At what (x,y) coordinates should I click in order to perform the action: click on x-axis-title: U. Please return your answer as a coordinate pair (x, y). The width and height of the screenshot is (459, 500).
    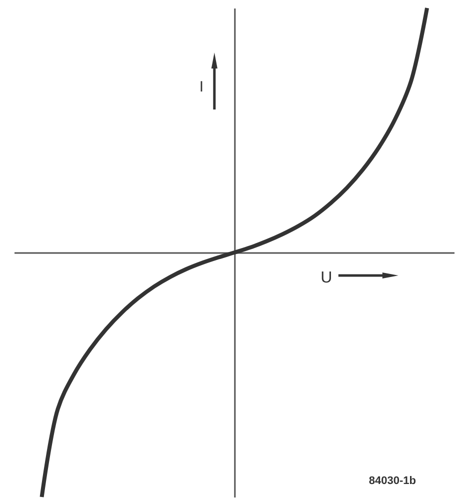
    Looking at the image, I should click on (326, 278).